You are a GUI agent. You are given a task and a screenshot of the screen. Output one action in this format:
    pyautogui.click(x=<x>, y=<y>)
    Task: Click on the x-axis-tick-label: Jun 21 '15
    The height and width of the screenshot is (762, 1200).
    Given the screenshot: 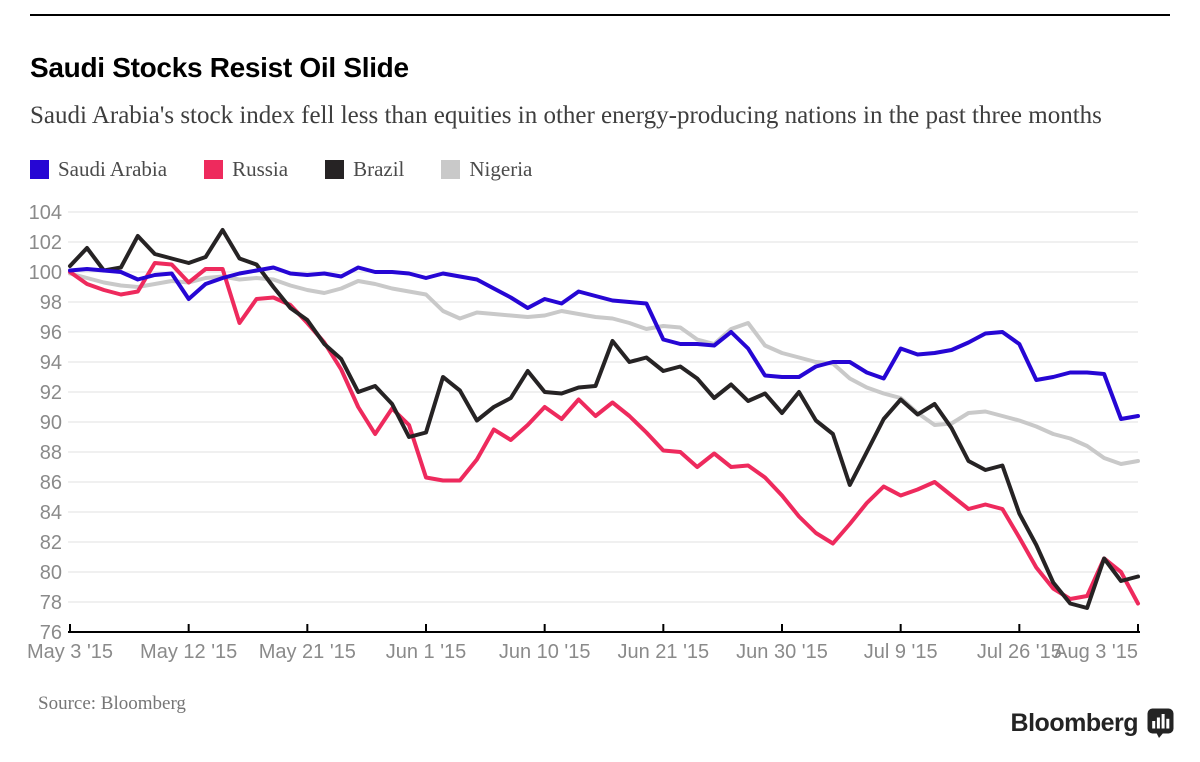 What is the action you would take?
    pyautogui.click(x=663, y=652)
    